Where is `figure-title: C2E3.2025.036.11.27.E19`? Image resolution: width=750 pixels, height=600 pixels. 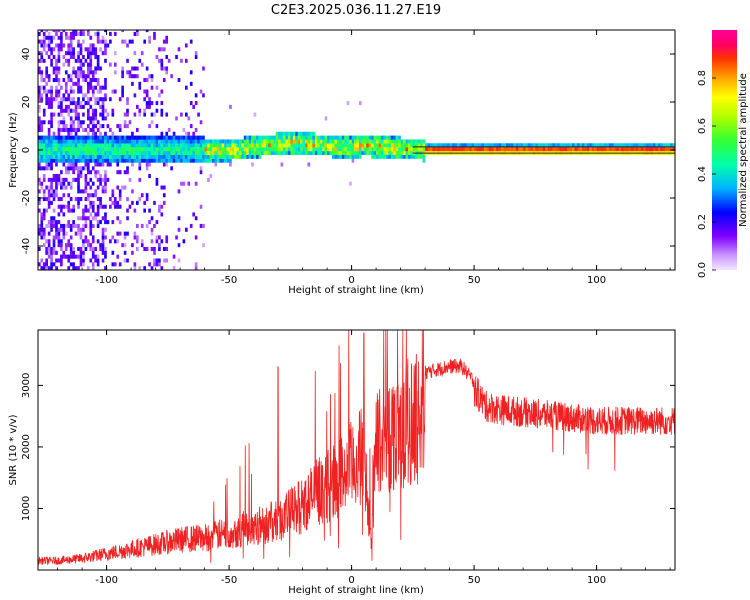 figure-title: C2E3.2025.036.11.27.E19 is located at coordinates (356, 10).